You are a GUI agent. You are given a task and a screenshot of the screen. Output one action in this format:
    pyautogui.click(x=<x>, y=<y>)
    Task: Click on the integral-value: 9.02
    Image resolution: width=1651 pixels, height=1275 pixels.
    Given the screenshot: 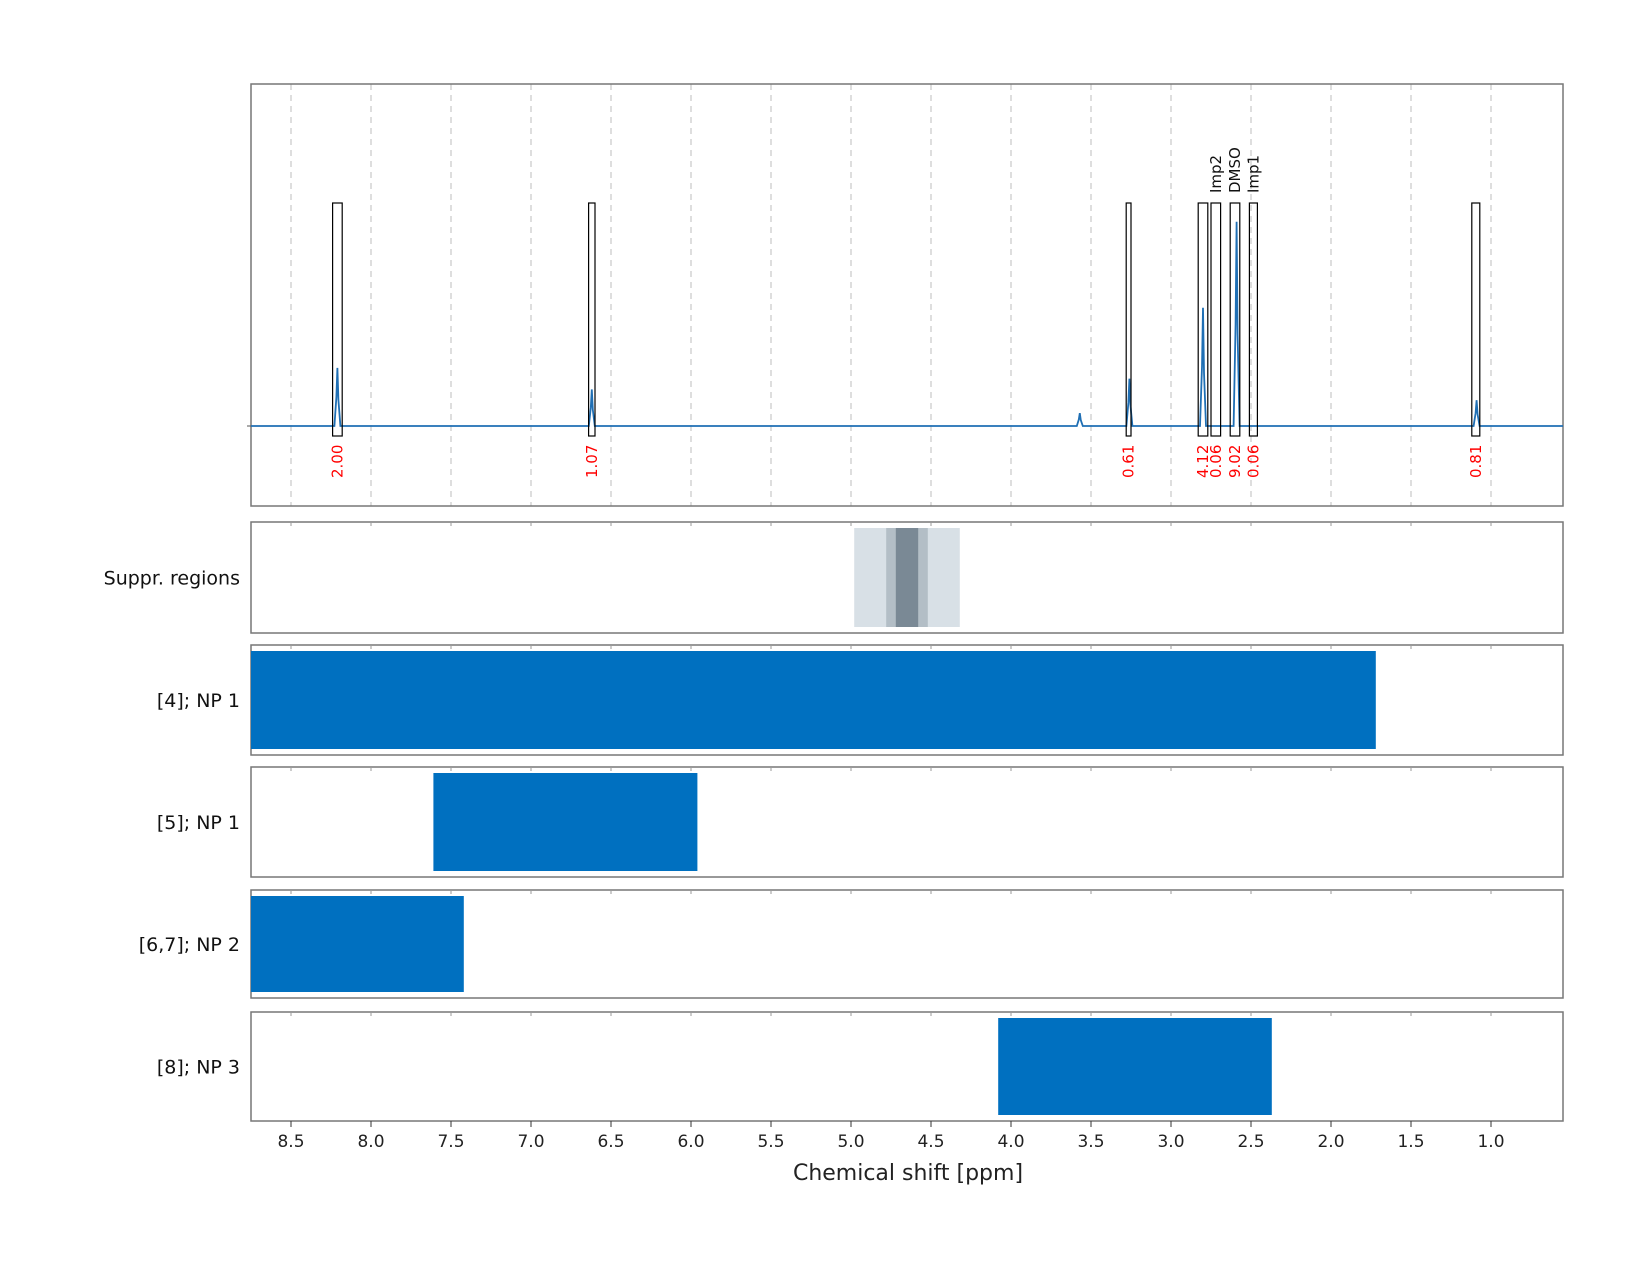 What is the action you would take?
    pyautogui.click(x=1235, y=461)
    